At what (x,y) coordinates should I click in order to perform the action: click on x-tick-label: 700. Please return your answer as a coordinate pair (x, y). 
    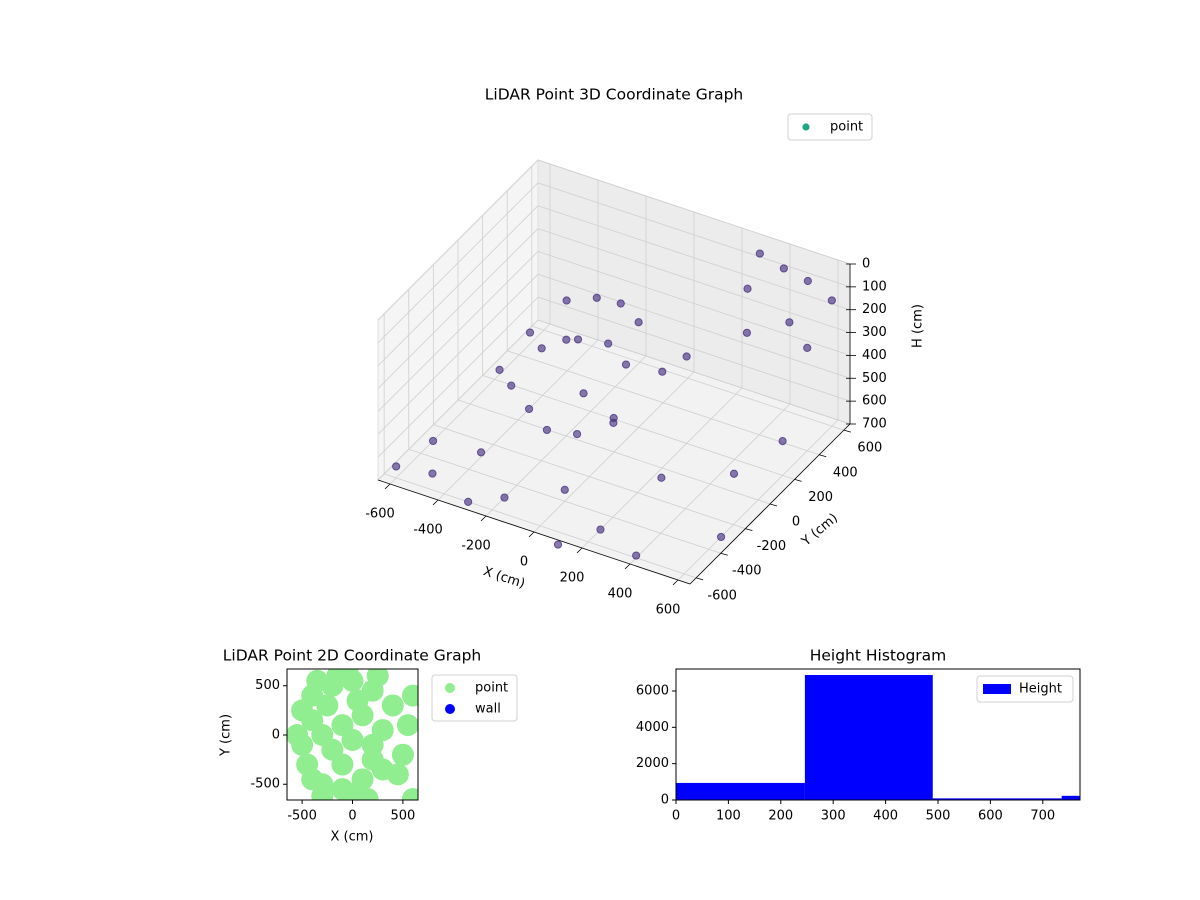
    Looking at the image, I should click on (1042, 816).